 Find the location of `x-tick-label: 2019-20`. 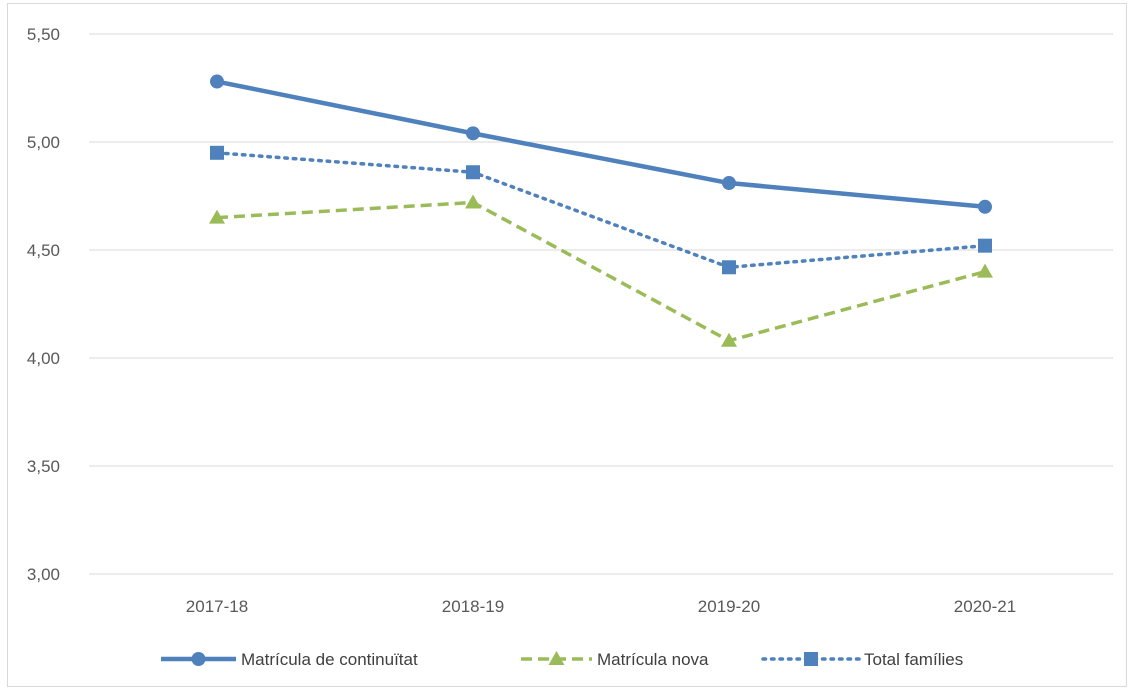

x-tick-label: 2019-20 is located at coordinates (729, 606).